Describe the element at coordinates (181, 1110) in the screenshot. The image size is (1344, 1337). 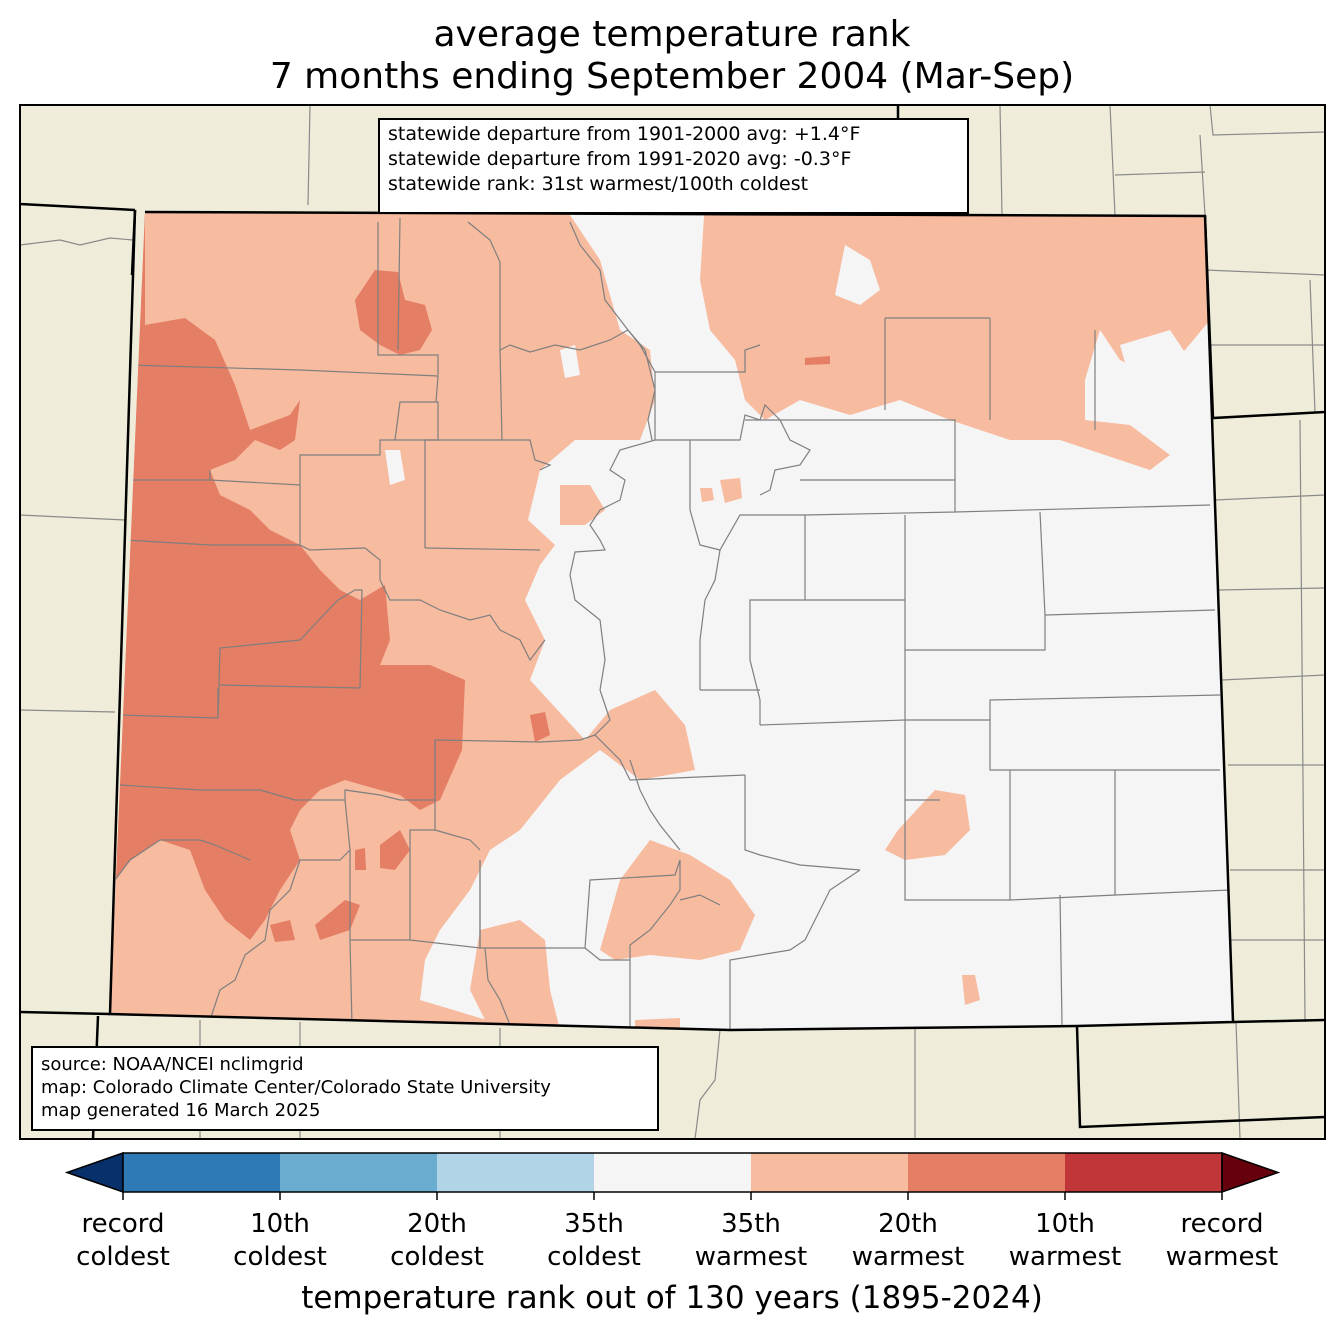
I see `generated-date-line: map generated 16 March 2025` at that location.